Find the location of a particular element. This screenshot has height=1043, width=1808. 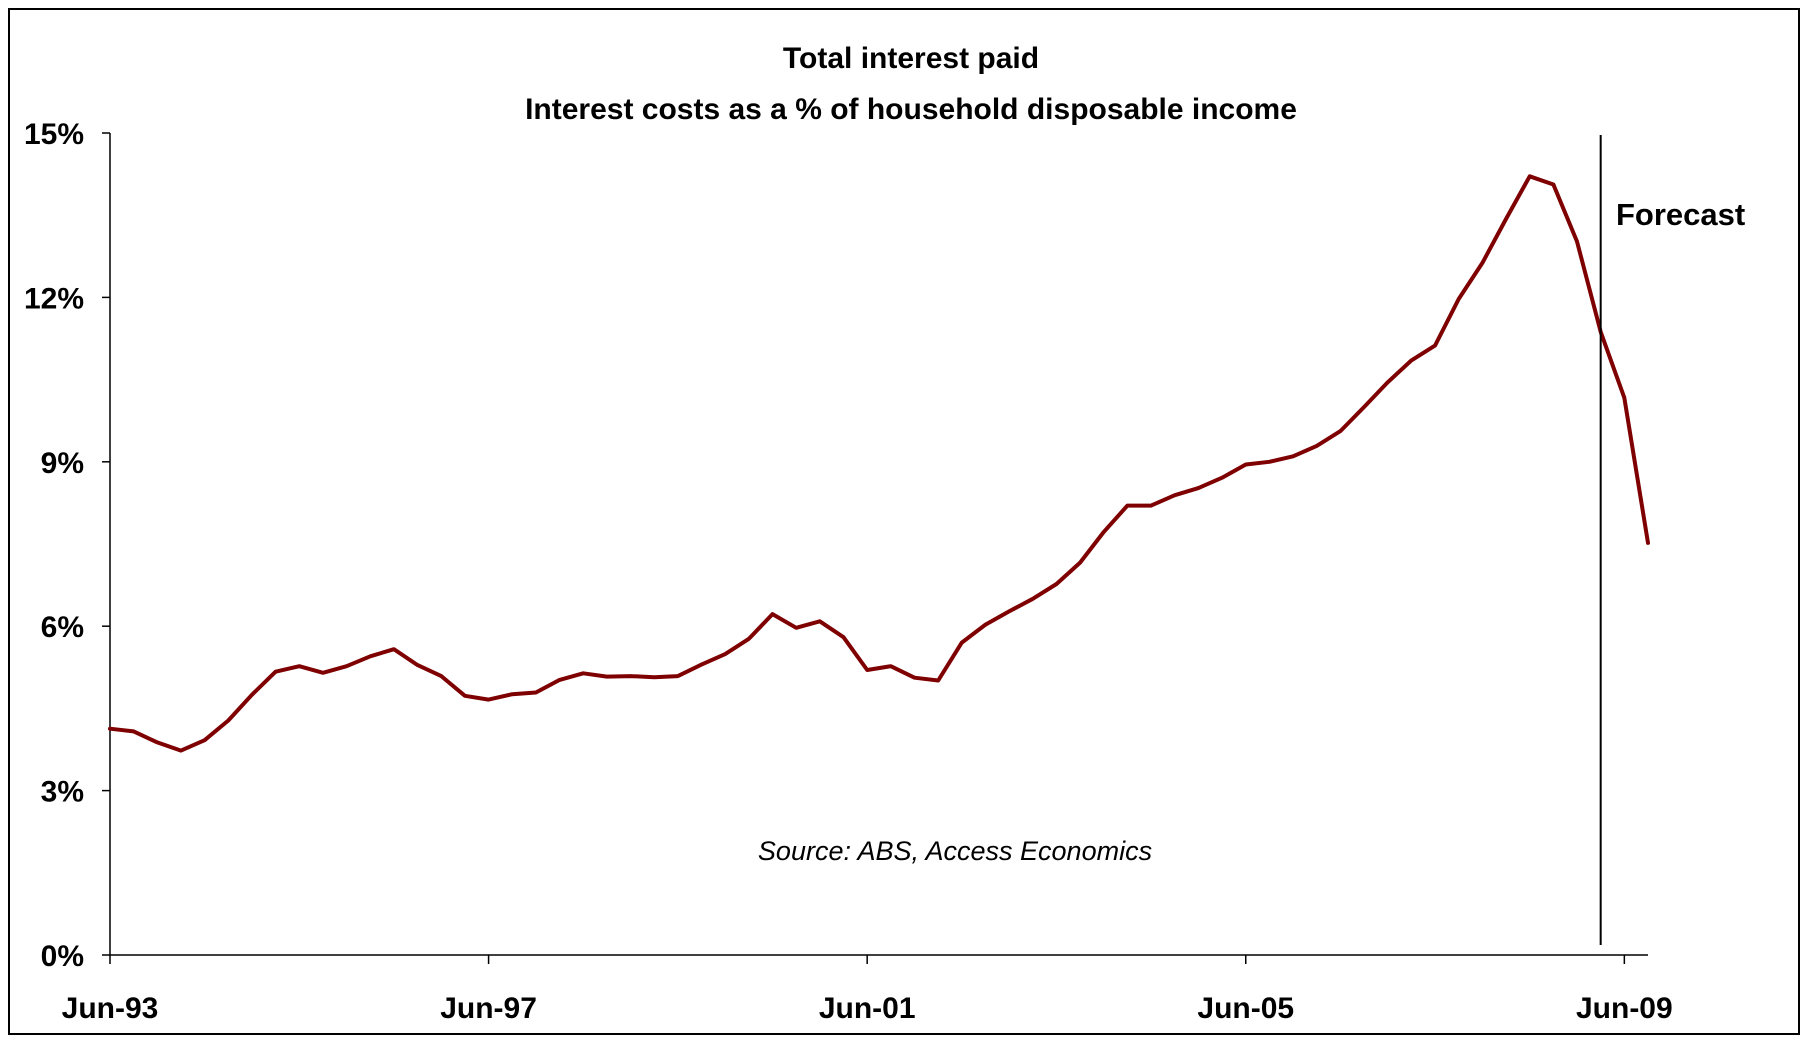

y-tick-label: 9% is located at coordinates (62, 463).